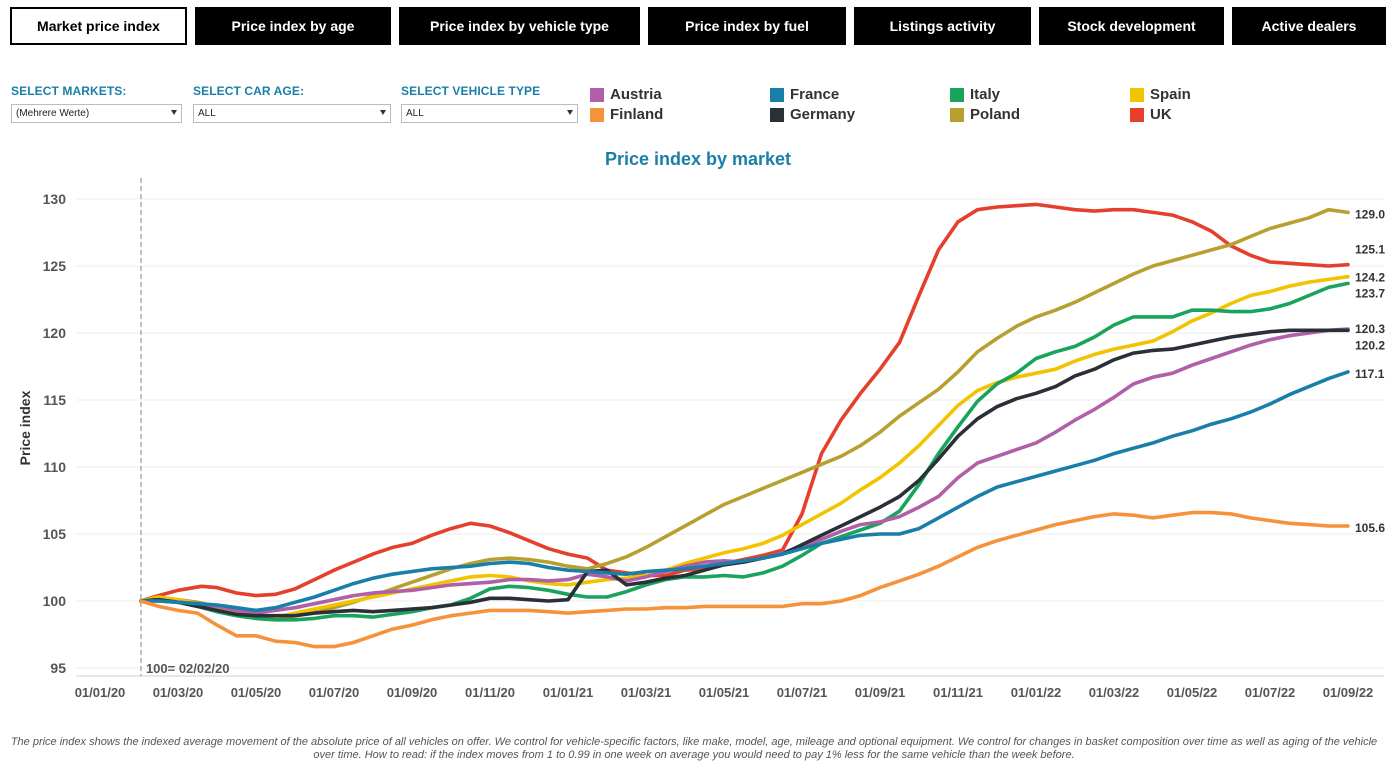 The width and height of the screenshot is (1386, 779). Describe the element at coordinates (55, 266) in the screenshot. I see `y-tick-label-125: 125` at that location.